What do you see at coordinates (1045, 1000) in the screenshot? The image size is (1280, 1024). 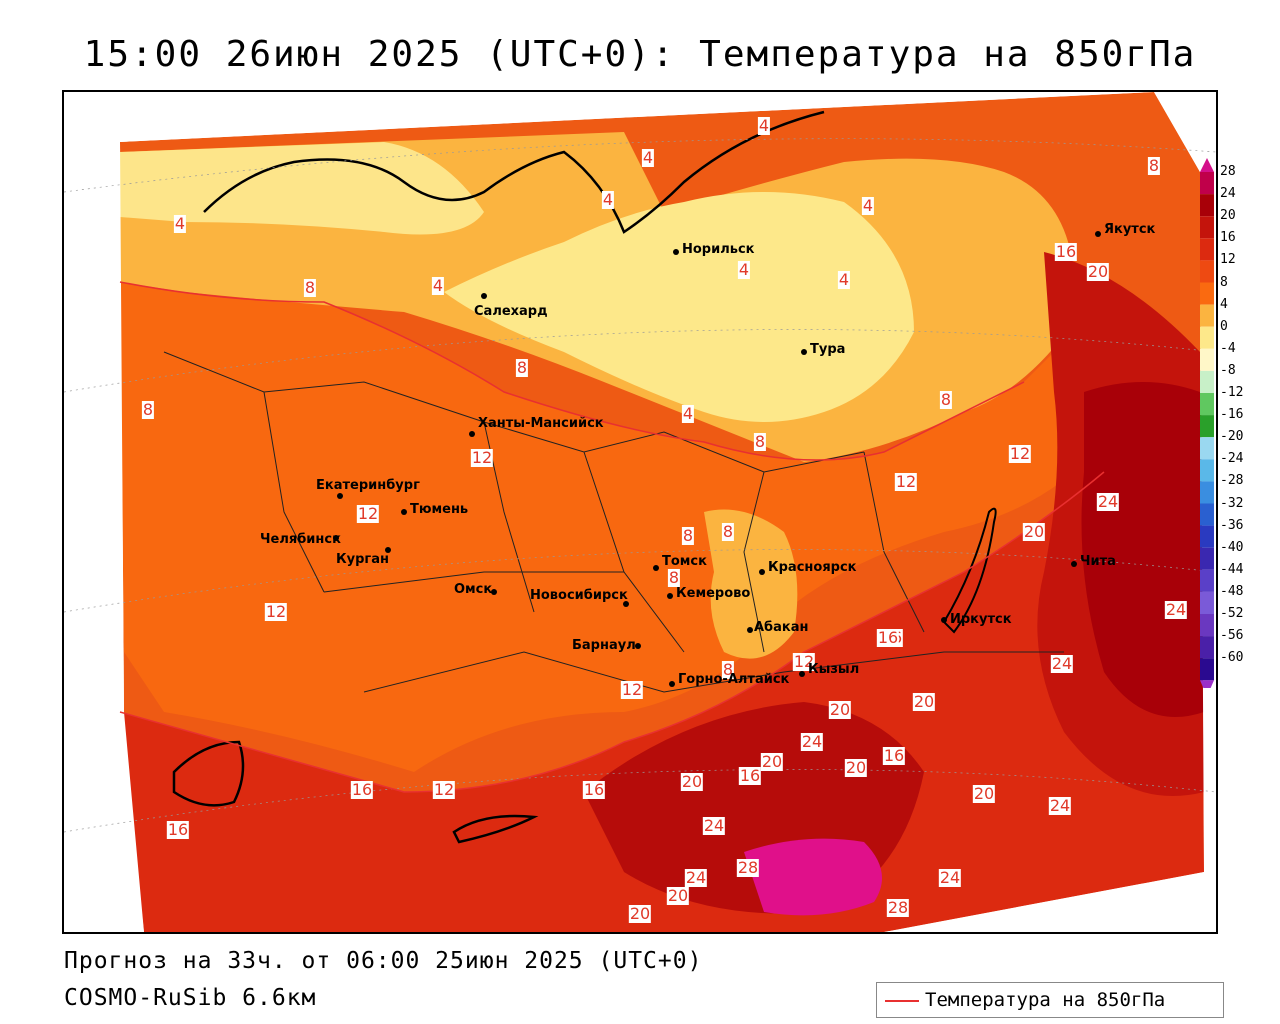 I see `legend-label: Температура на 850гПа` at bounding box center [1045, 1000].